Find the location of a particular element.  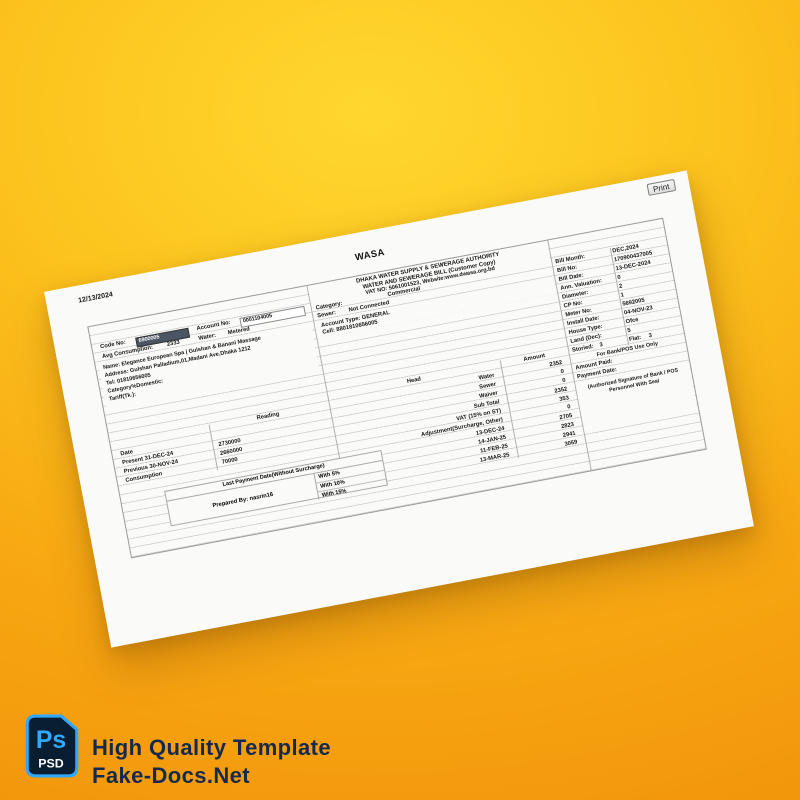

account-no-label: Account No: is located at coordinates (214, 326).